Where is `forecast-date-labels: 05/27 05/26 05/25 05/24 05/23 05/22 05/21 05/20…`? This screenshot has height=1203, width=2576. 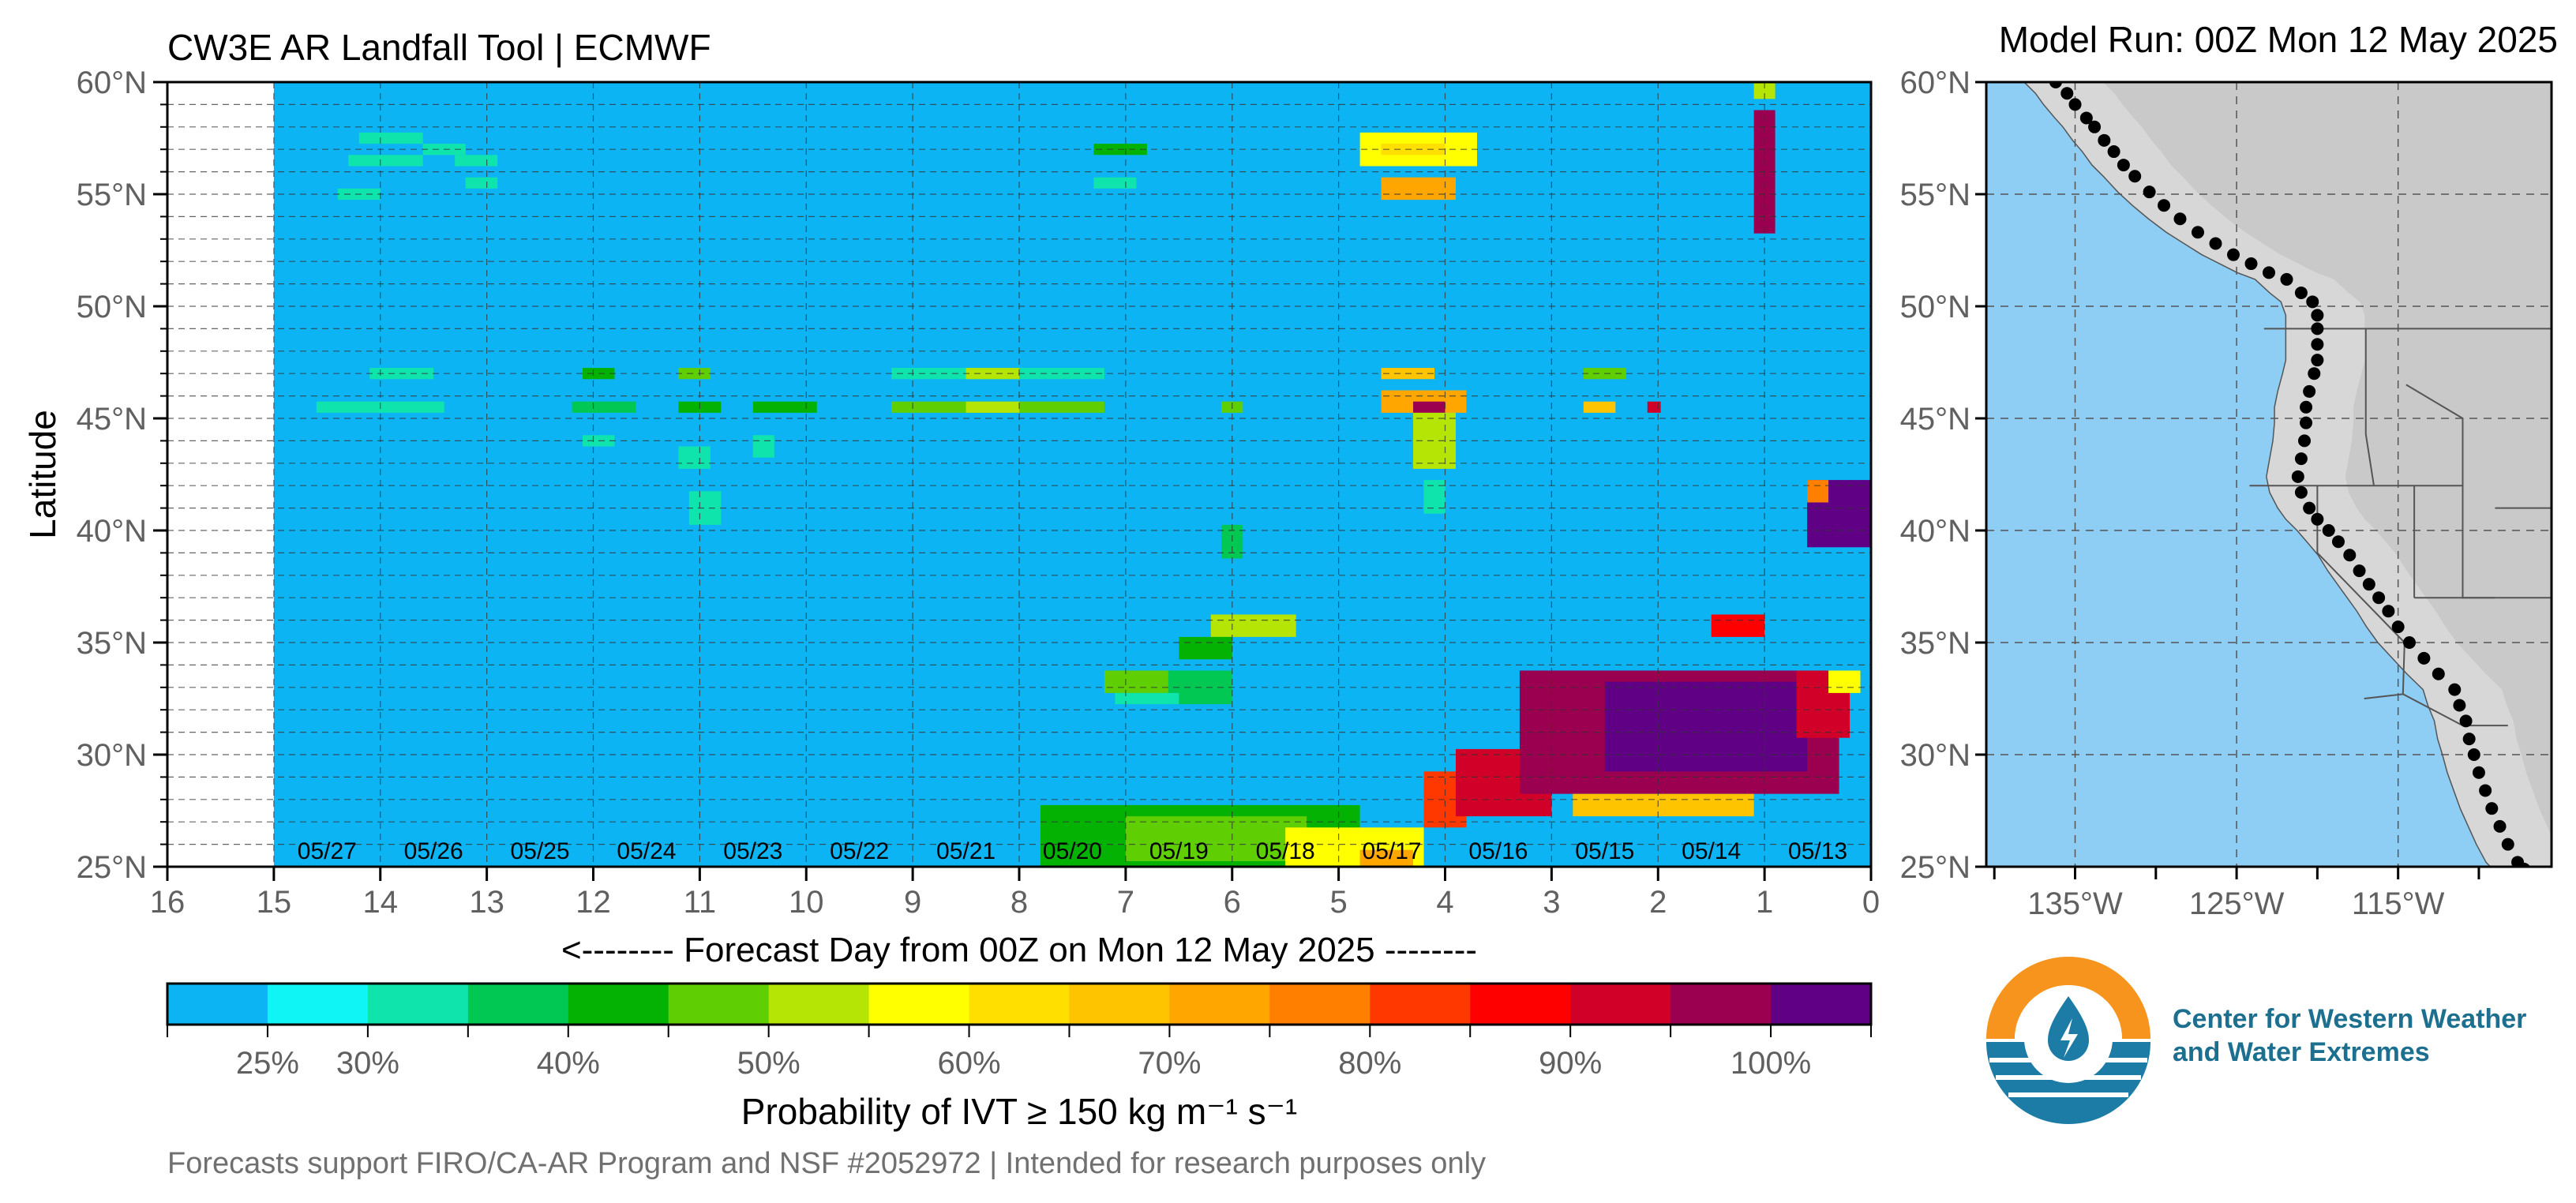 forecast-date-labels: 05/27 05/26 05/25 05/24 05/23 05/22 05/21 05/20… is located at coordinates (1072, 851).